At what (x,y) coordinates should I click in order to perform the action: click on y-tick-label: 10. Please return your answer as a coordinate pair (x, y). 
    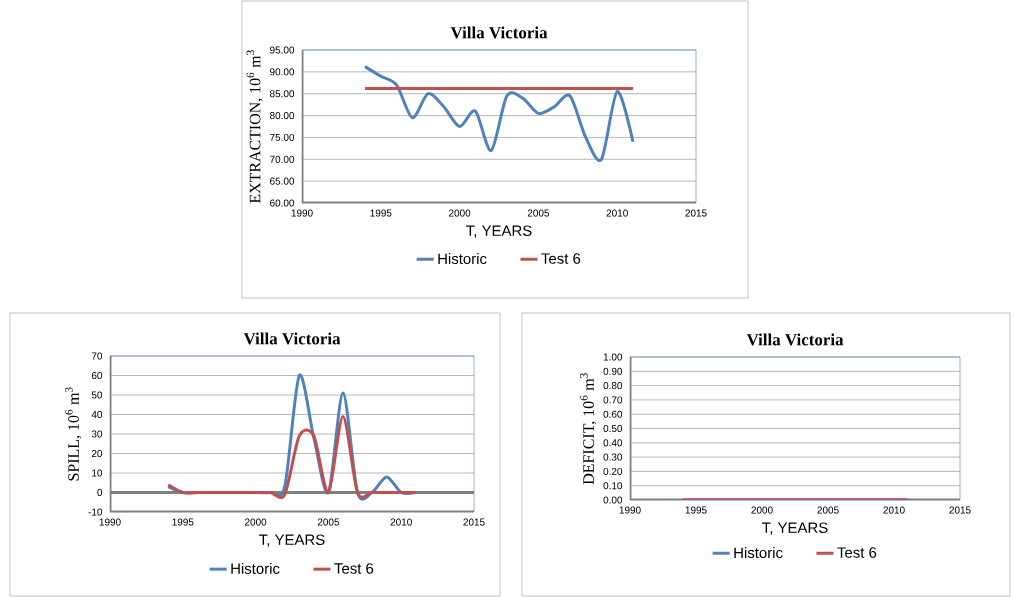
    Looking at the image, I should click on (97, 473).